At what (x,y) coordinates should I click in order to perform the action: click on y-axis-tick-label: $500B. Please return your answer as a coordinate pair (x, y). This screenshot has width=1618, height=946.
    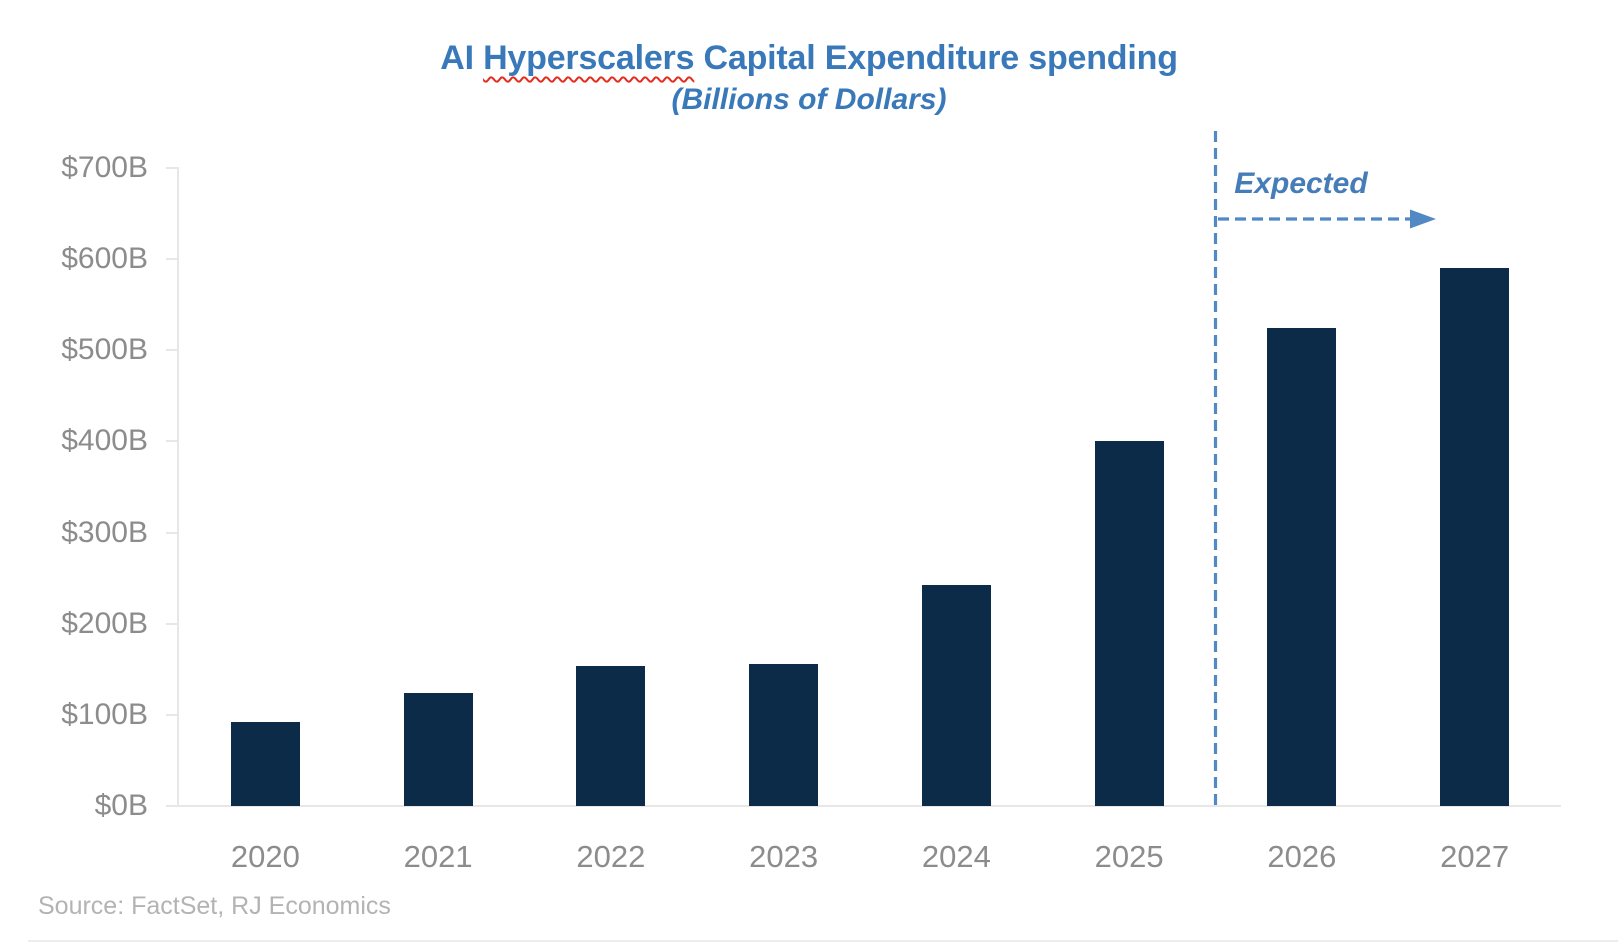
    Looking at the image, I should click on (104, 350).